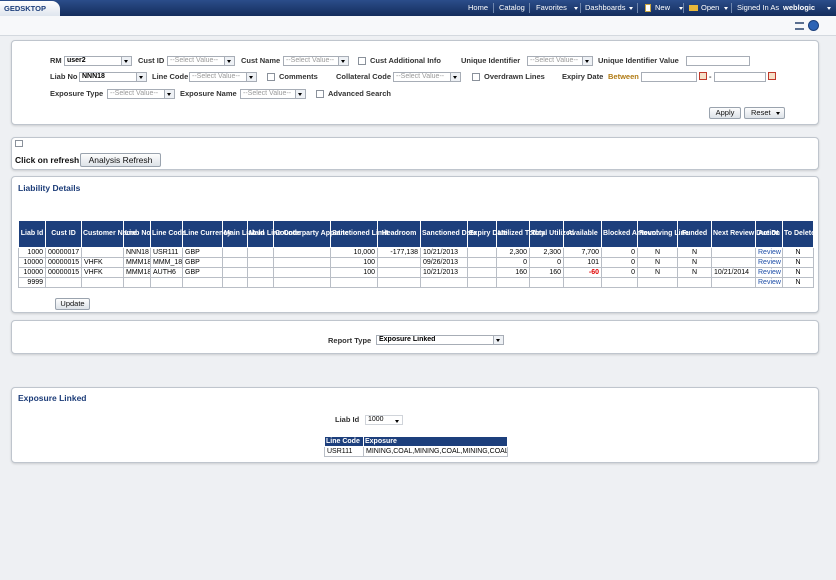  I want to click on column-header: Main Liab Id, so click(243, 234).